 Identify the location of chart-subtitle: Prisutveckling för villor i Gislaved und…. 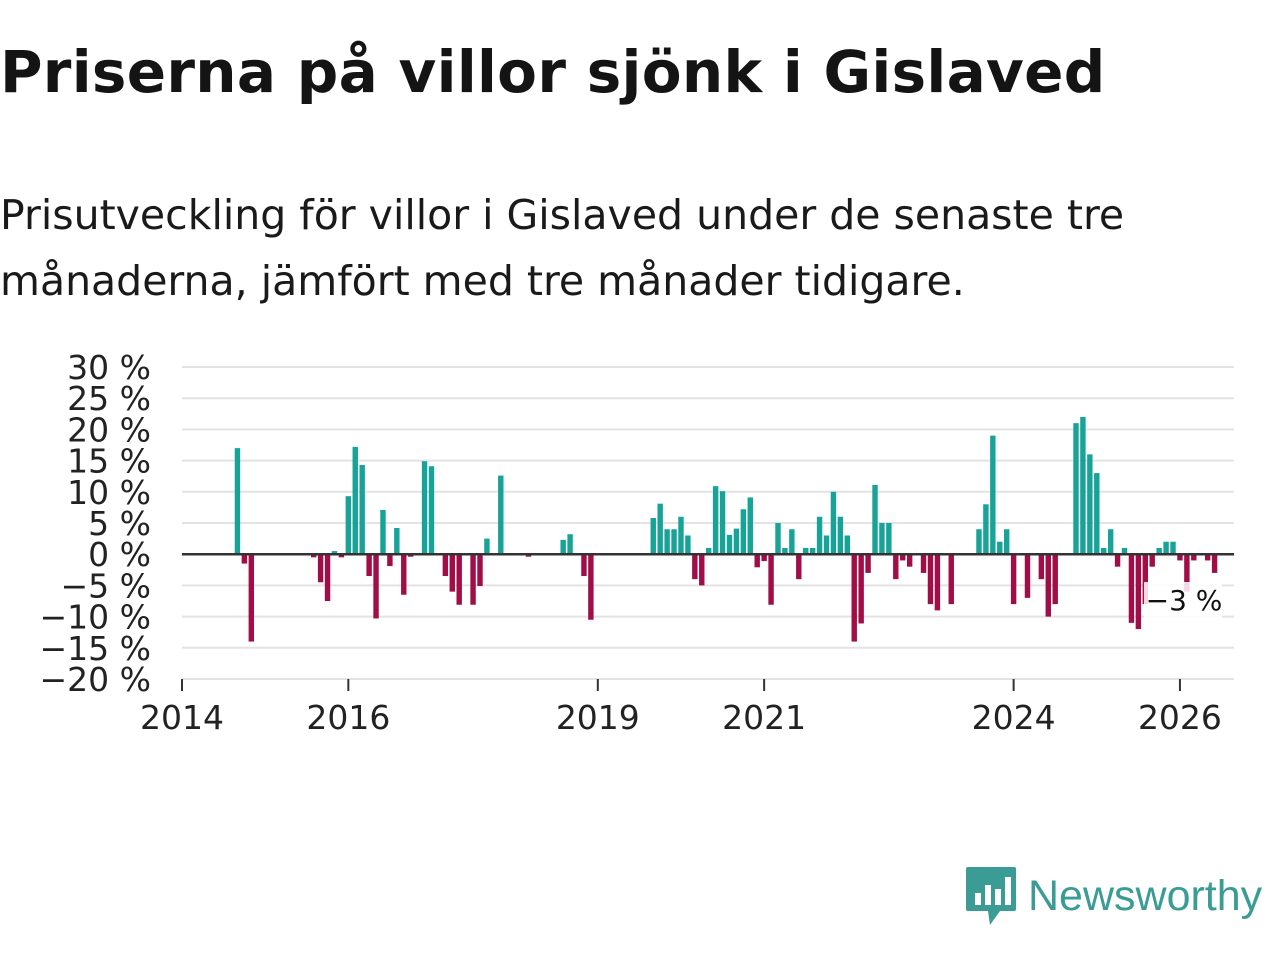
(562, 248).